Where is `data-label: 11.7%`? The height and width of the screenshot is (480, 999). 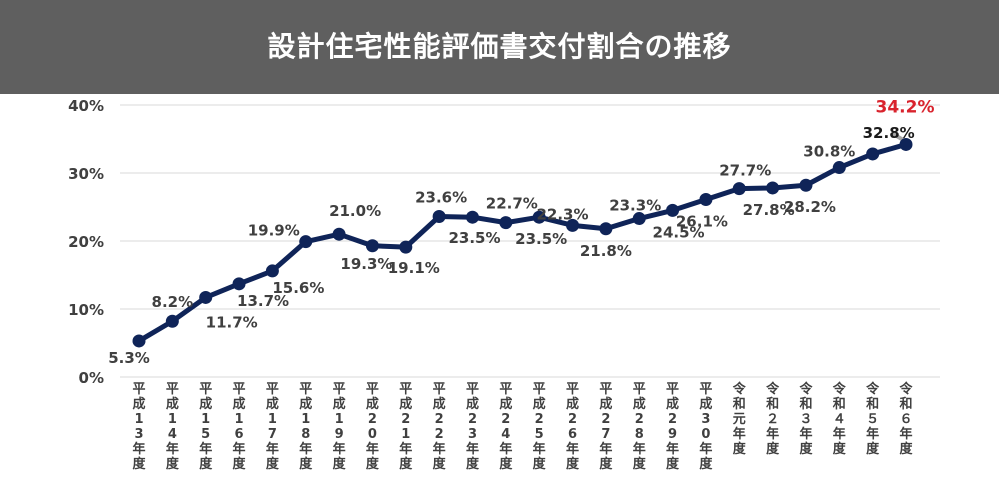
data-label: 11.7% is located at coordinates (232, 322).